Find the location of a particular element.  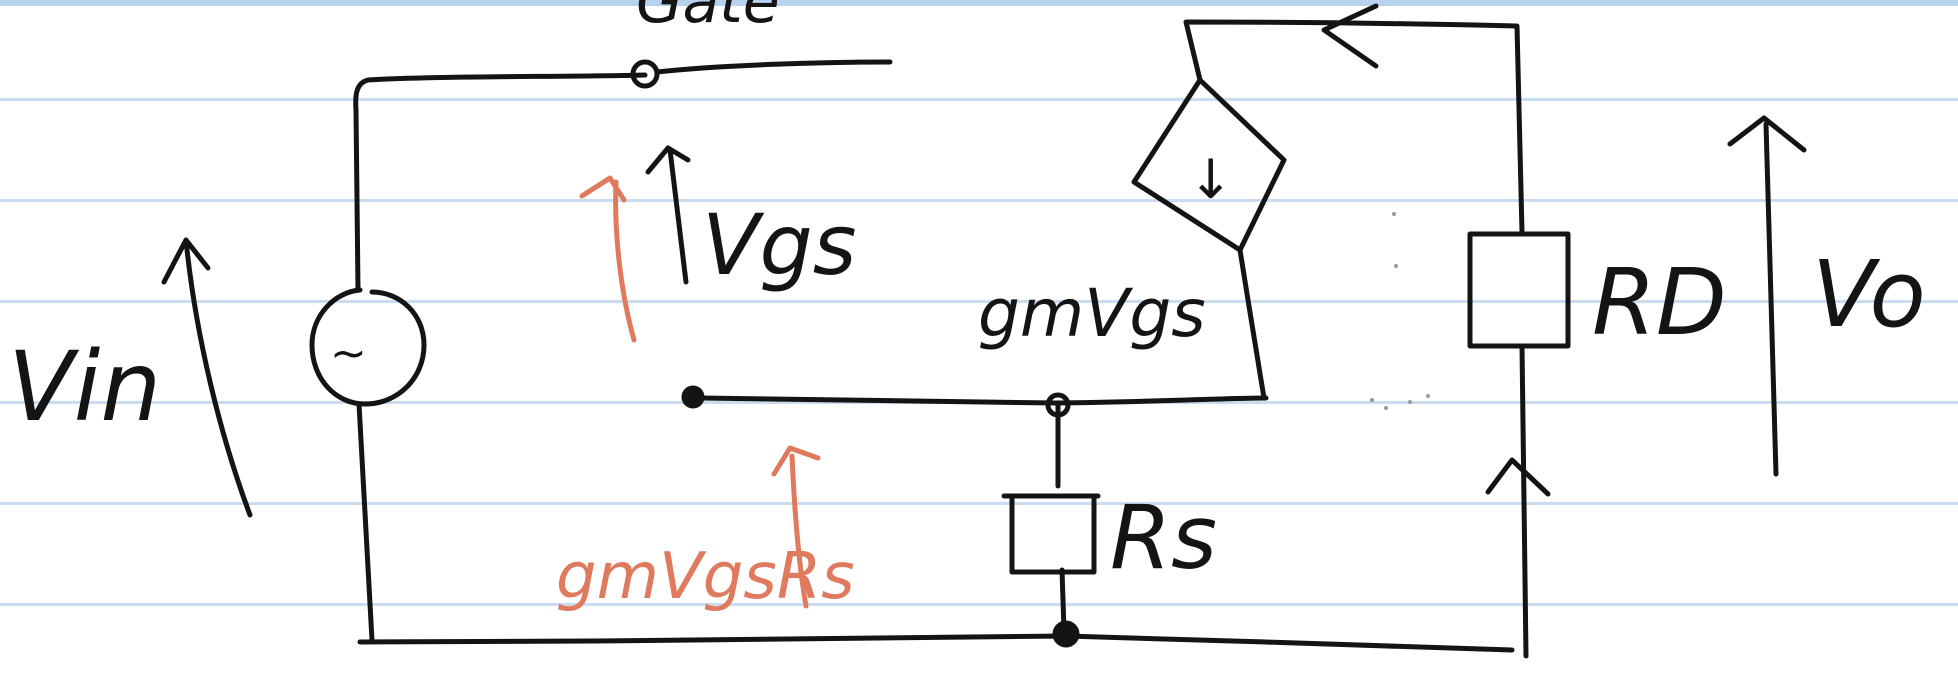

current-arrow-icon: ↓ is located at coordinates (1210, 179).